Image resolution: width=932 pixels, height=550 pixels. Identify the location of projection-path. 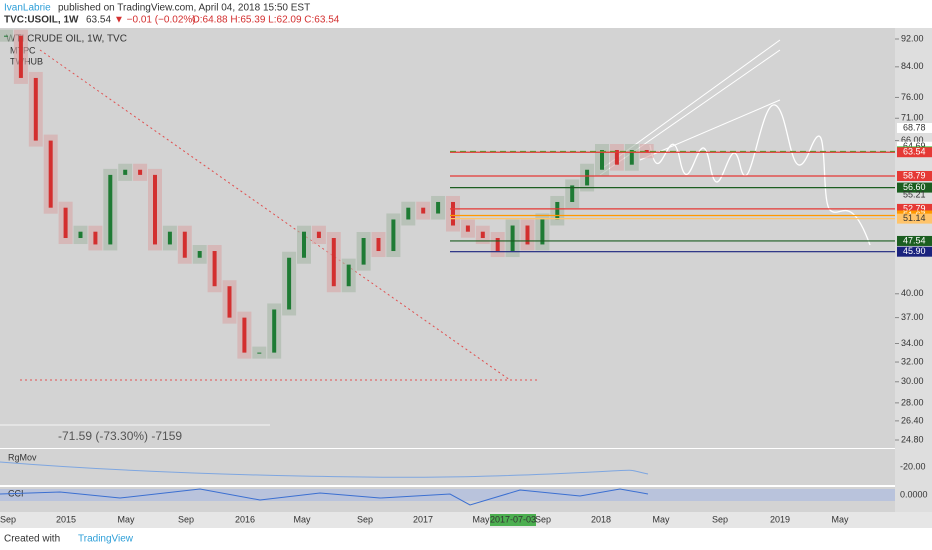
(760, 175).